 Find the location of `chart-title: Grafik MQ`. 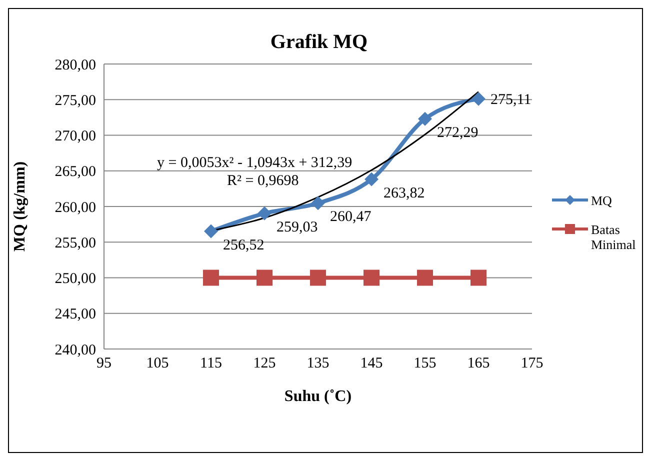

chart-title: Grafik MQ is located at coordinates (319, 42).